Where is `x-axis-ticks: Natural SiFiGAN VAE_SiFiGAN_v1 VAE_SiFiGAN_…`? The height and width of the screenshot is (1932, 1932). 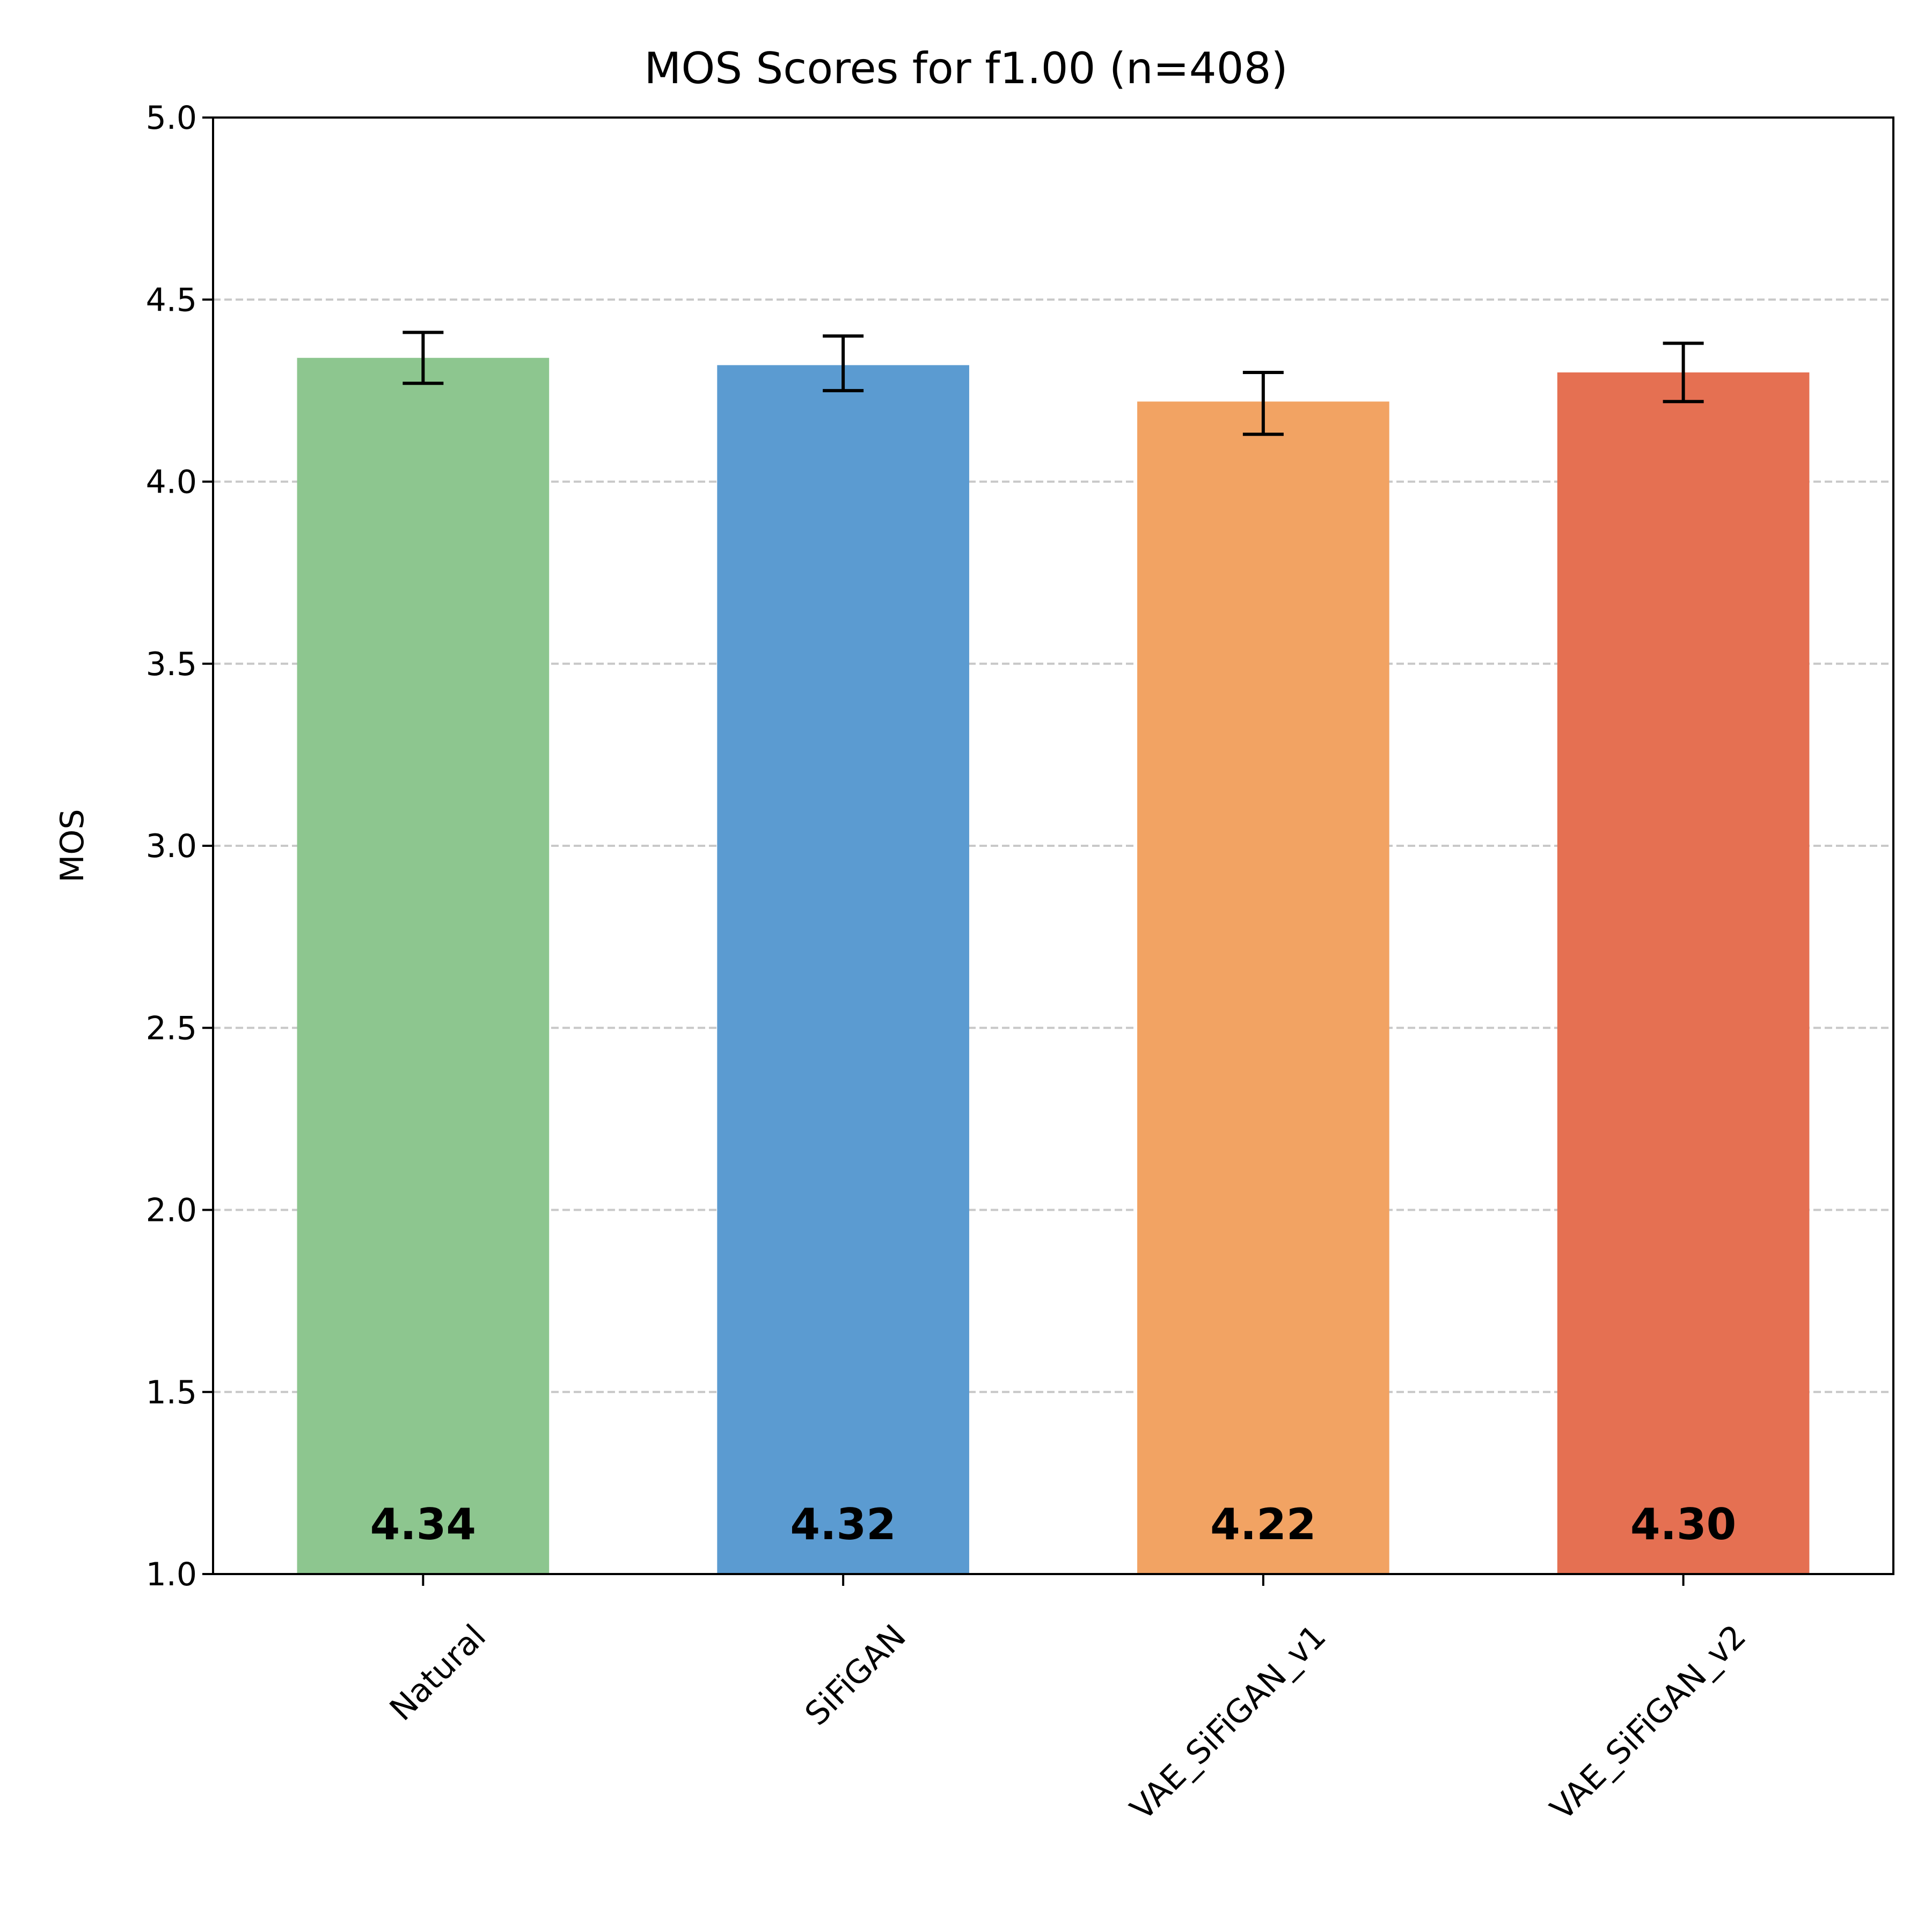
x-axis-ticks: Natural SiFiGAN VAE_SiFiGAN_v1 VAE_SiFiGAN_… is located at coordinates (1068, 1701).